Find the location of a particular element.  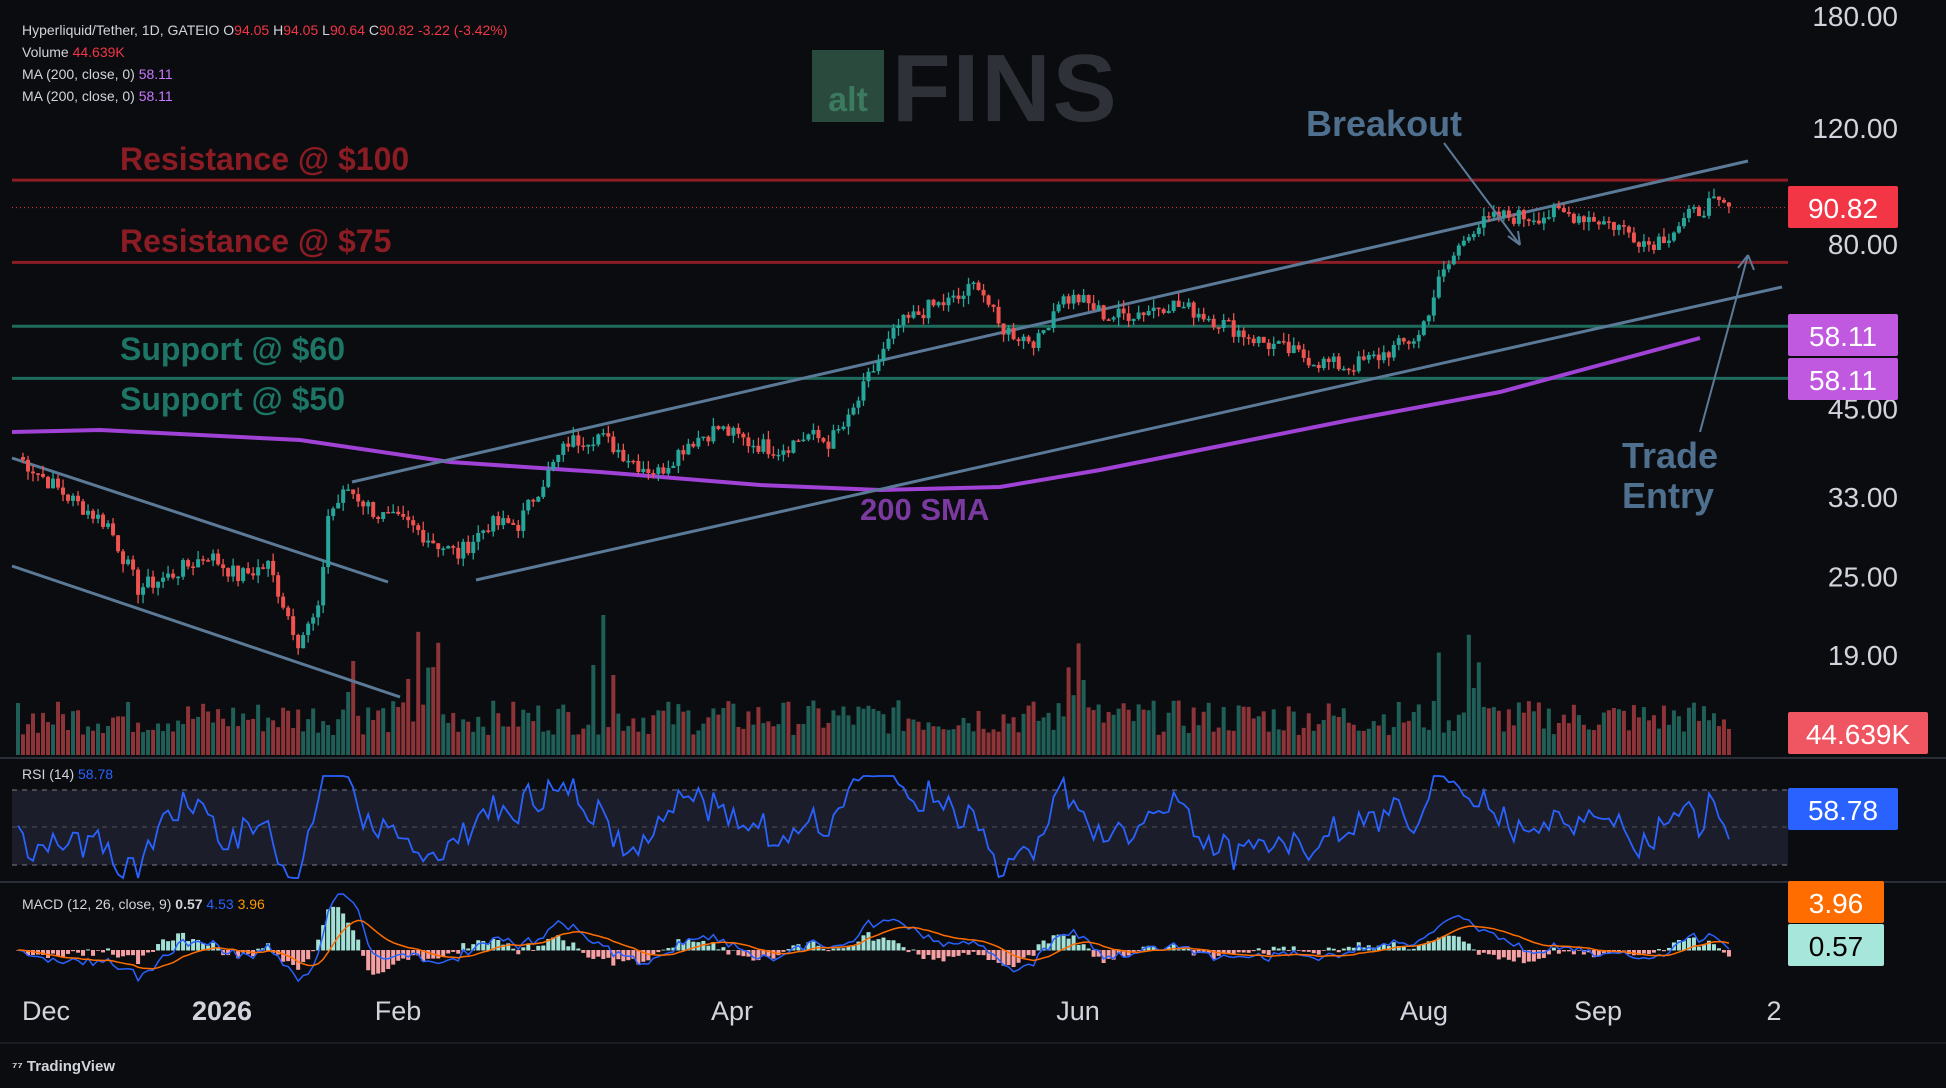

tradingview-logo: ⁷⁷ TradingView is located at coordinates (63, 1066).